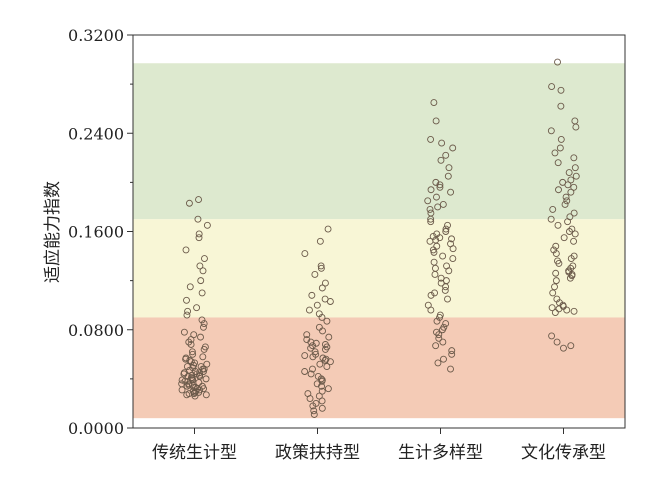 The height and width of the screenshot is (492, 650). I want to click on x-tick-label: 文化传承型, so click(563, 453).